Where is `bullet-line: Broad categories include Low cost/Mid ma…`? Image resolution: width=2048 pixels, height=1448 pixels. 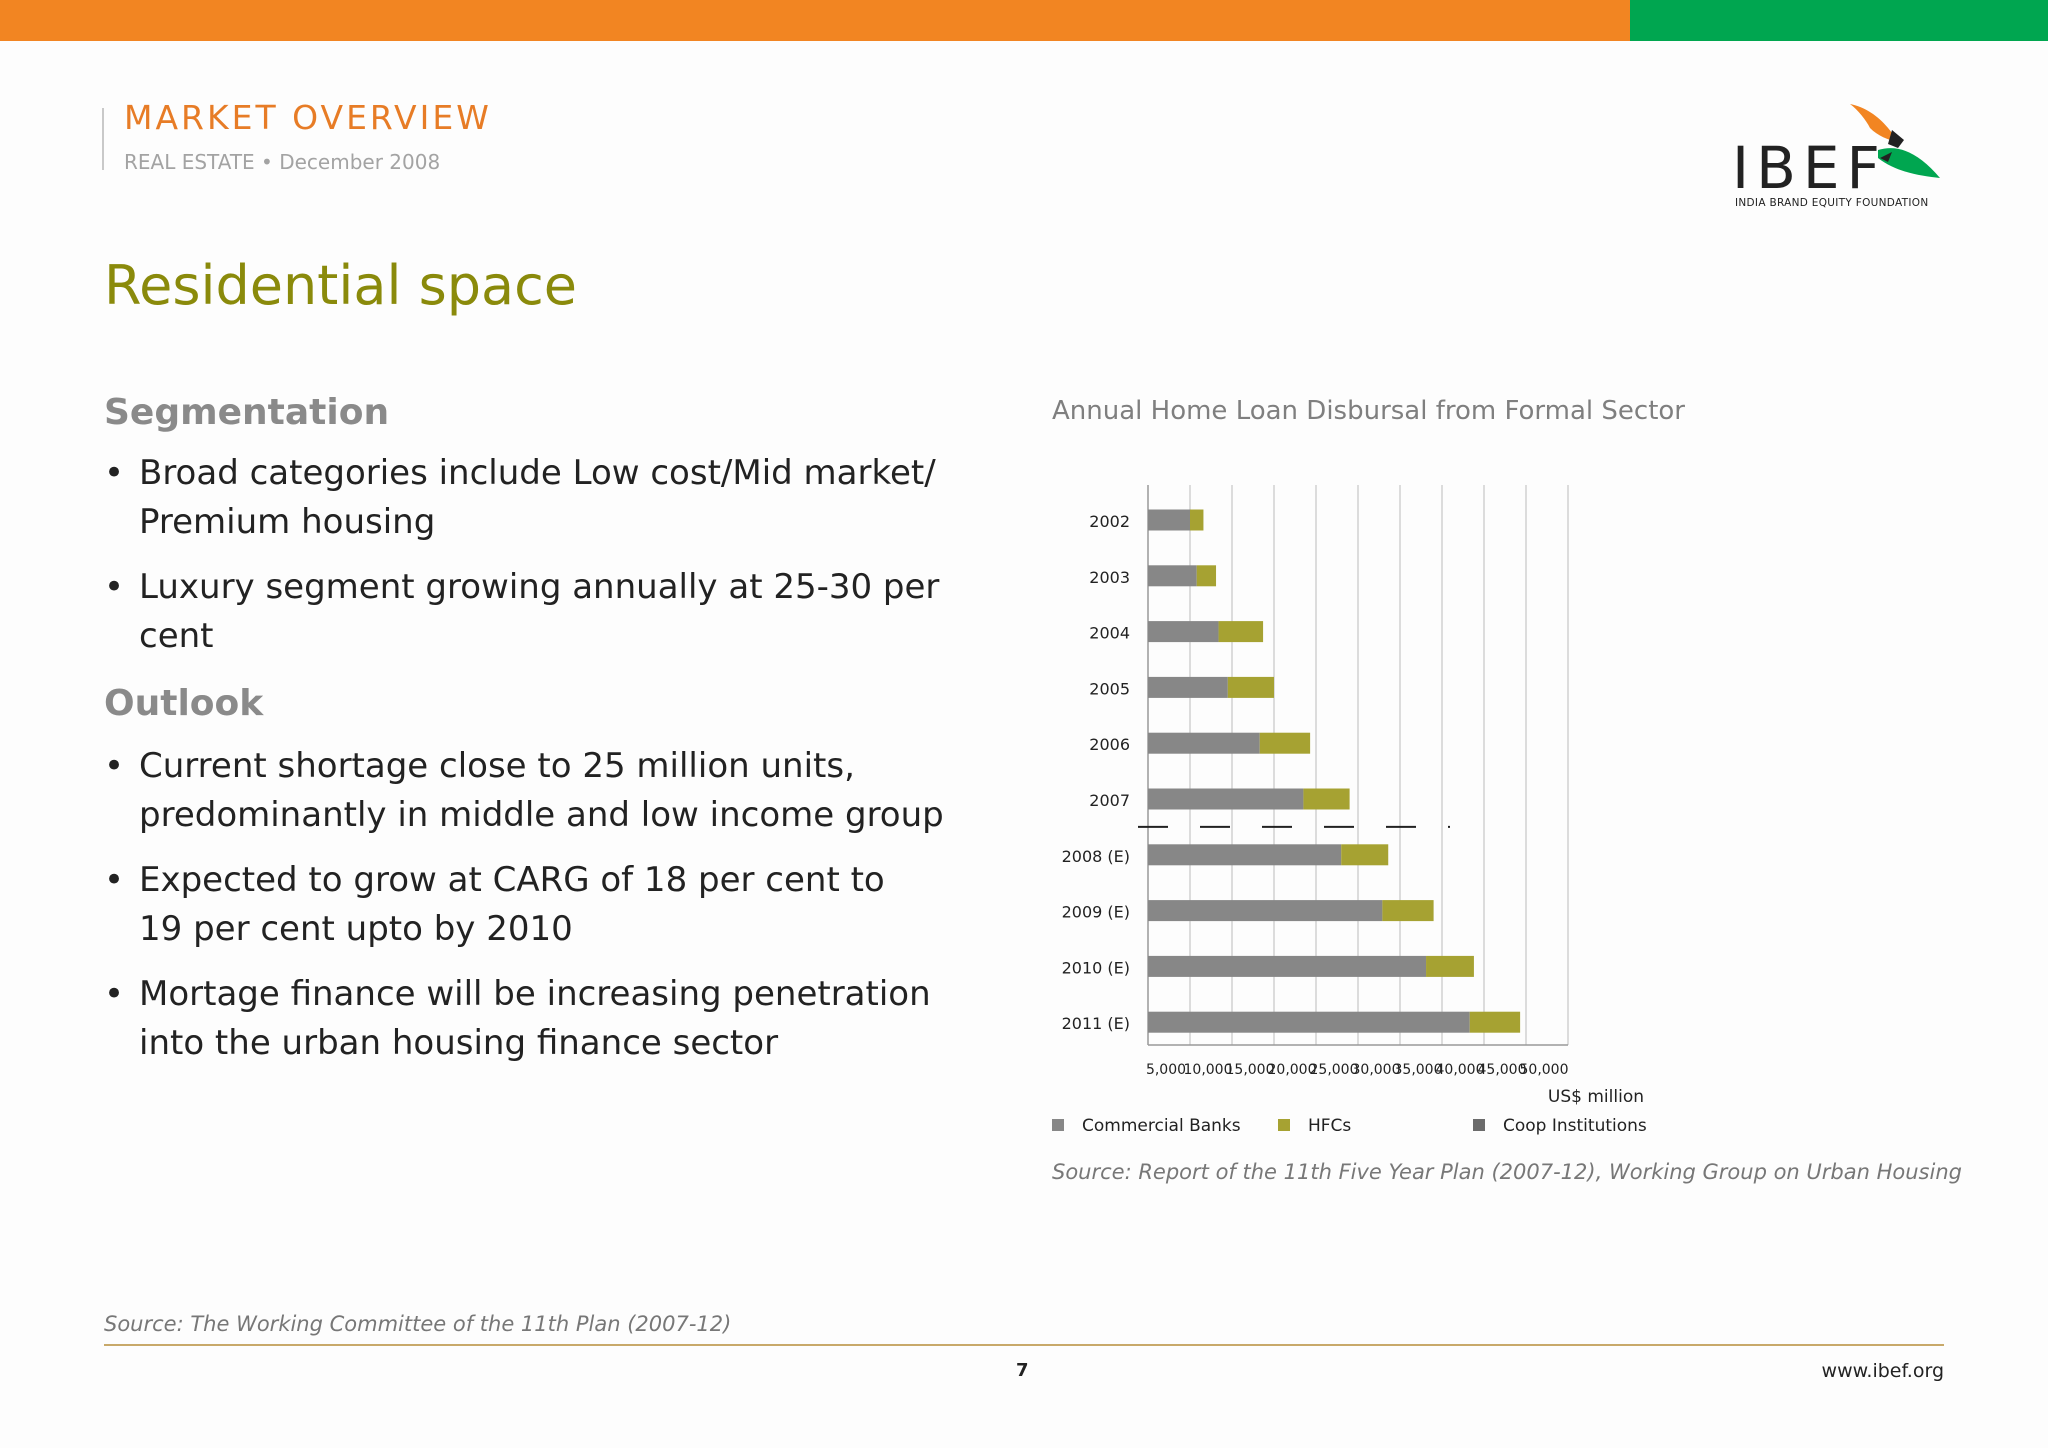 bullet-line: Broad categories include Low cost/Mid ma… is located at coordinates (537, 473).